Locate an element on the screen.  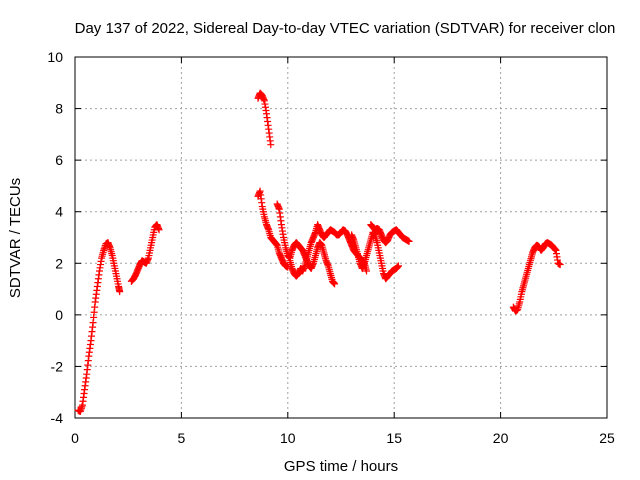
y-tick-label: 0 is located at coordinates (59, 315).